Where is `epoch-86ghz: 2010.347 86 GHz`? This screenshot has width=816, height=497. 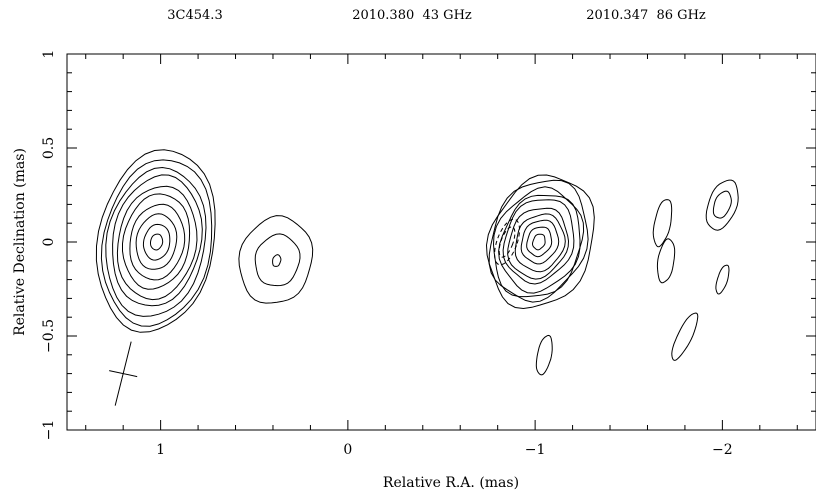
epoch-86ghz: 2010.347 86 GHz is located at coordinates (646, 15).